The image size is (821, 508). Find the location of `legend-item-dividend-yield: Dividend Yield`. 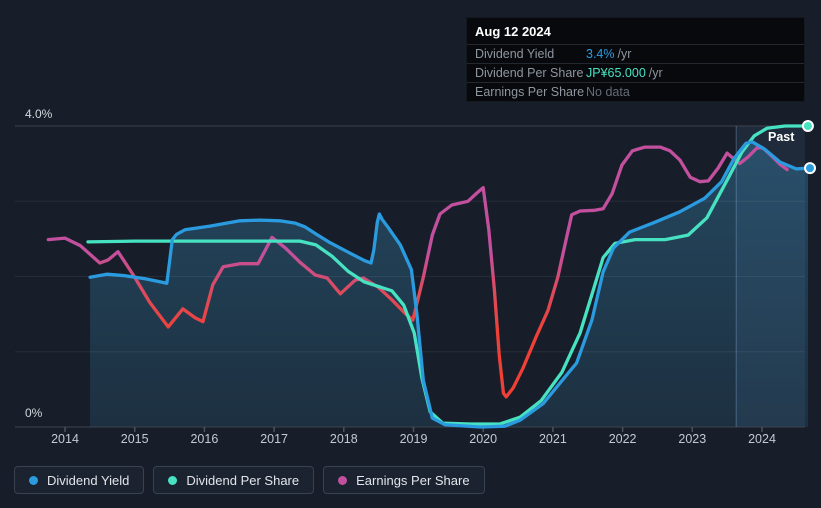

legend-item-dividend-yield: Dividend Yield is located at coordinates (79, 480).